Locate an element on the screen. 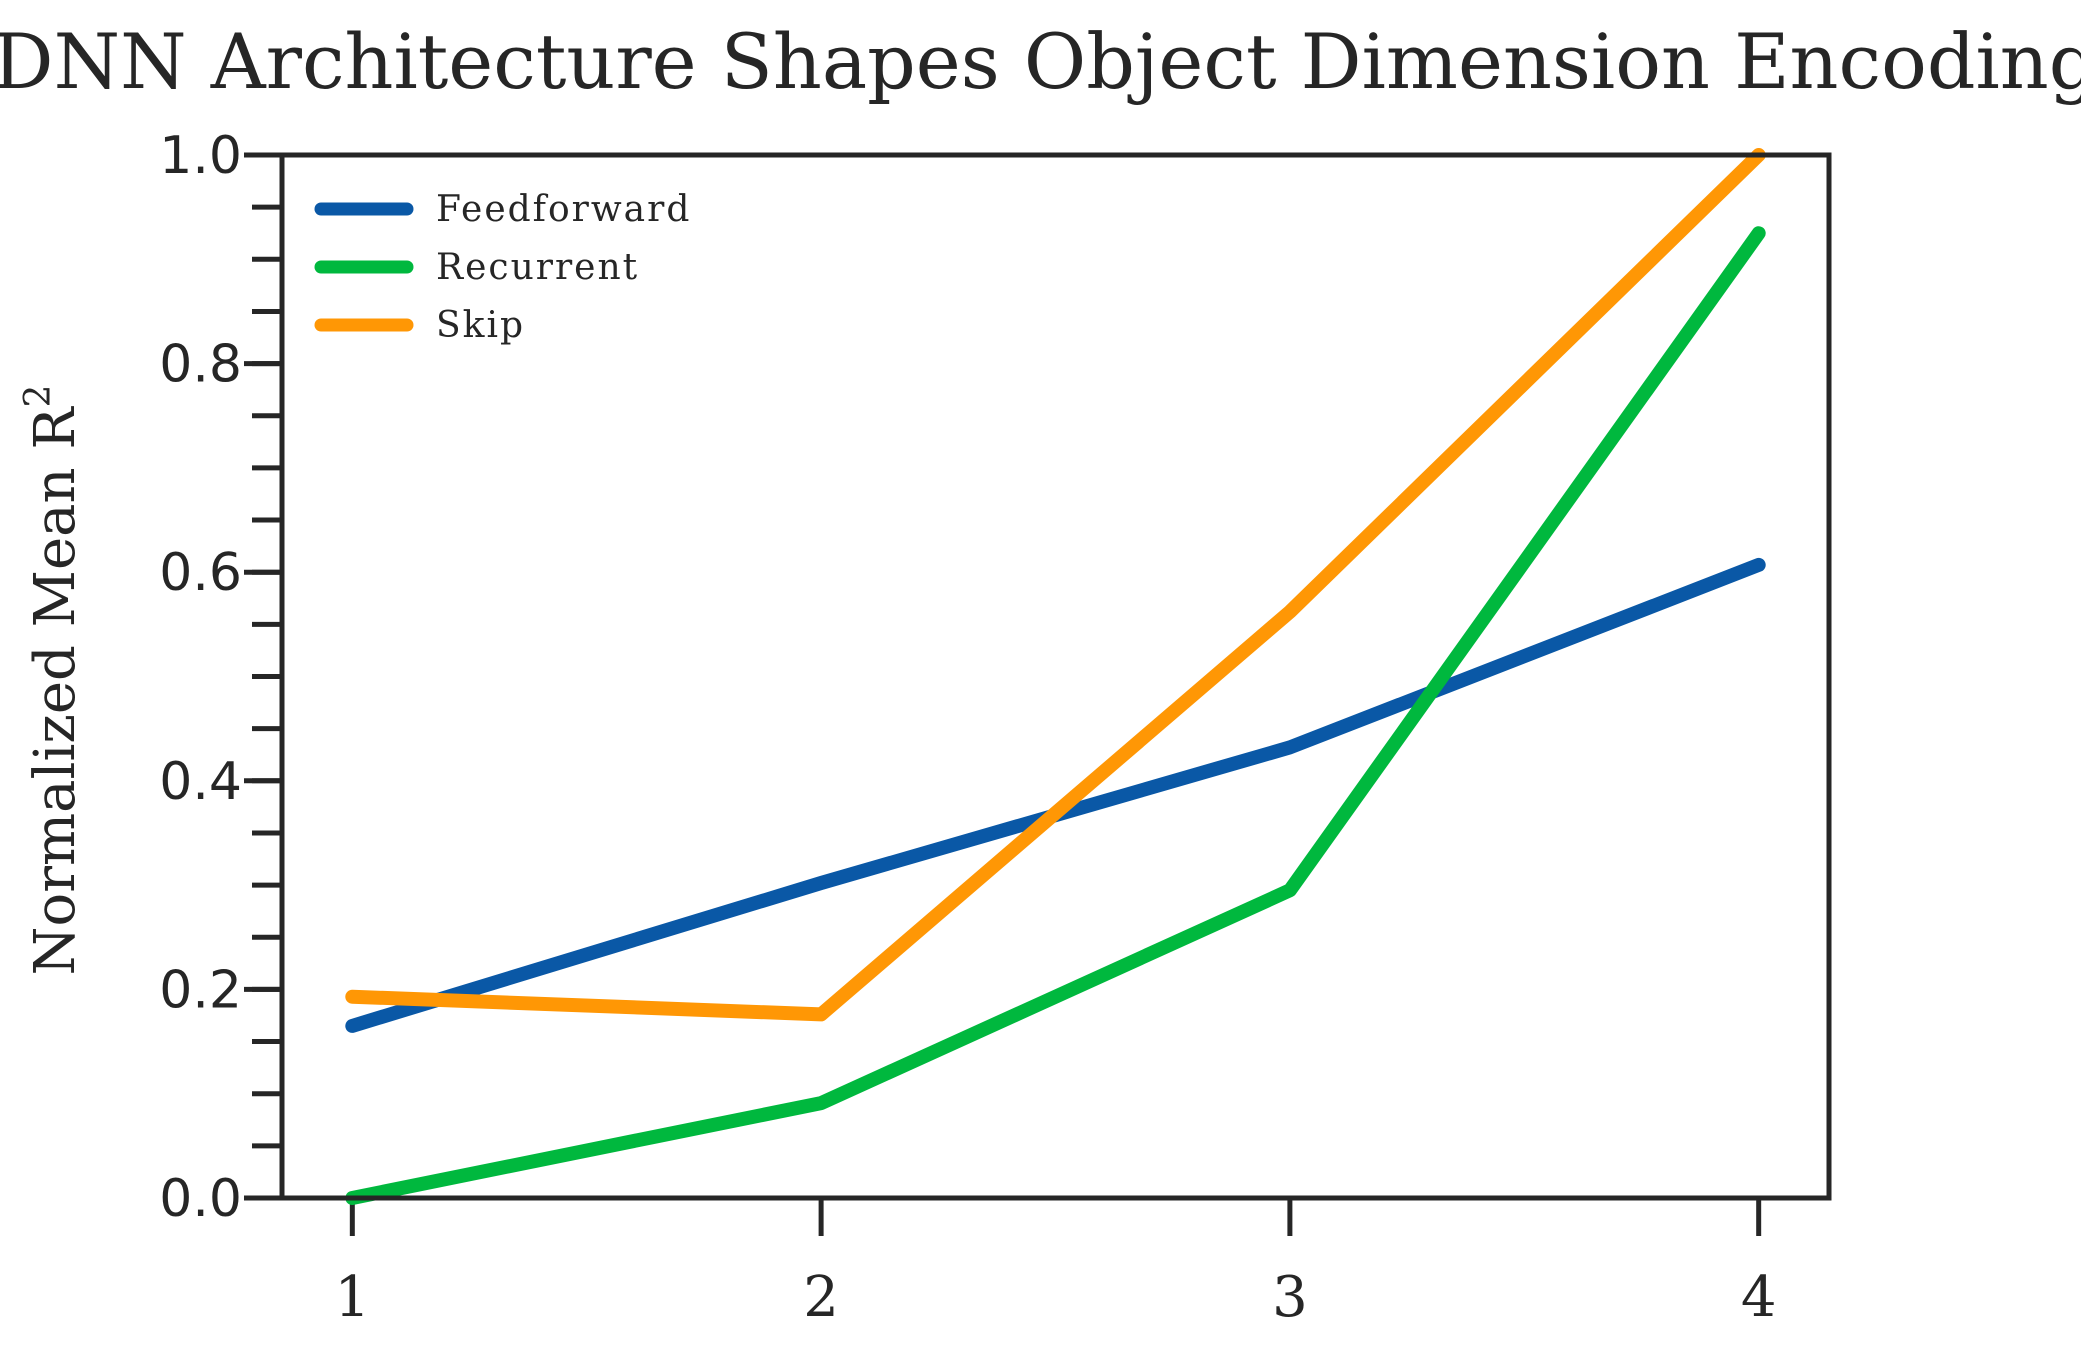 The width and height of the screenshot is (2081, 1352). legend: Feedforward Recurrent Skip is located at coordinates (502, 267).